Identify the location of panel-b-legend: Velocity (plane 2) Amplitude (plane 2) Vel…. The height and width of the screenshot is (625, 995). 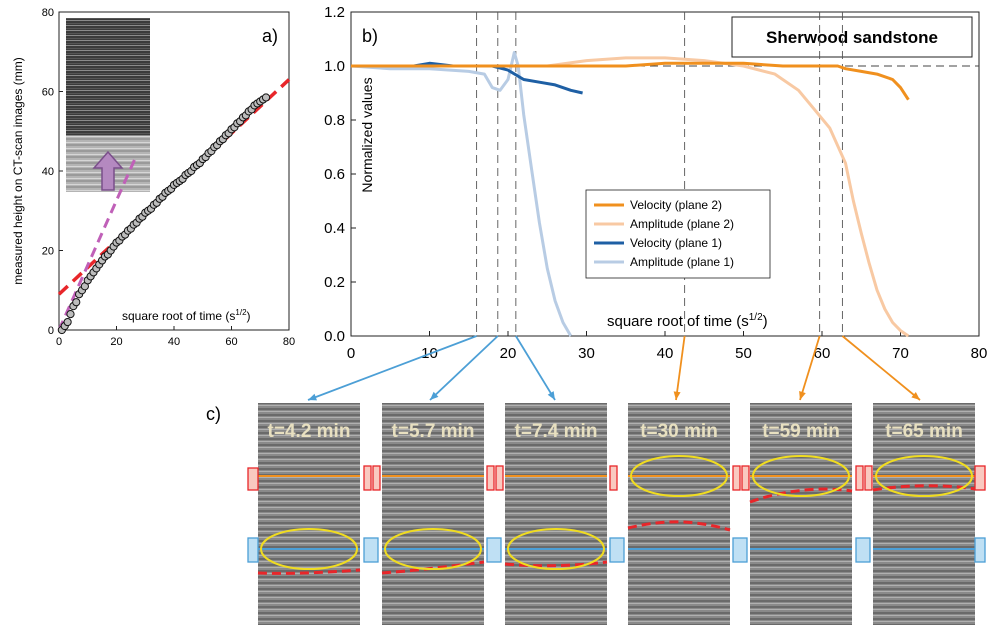
(678, 234).